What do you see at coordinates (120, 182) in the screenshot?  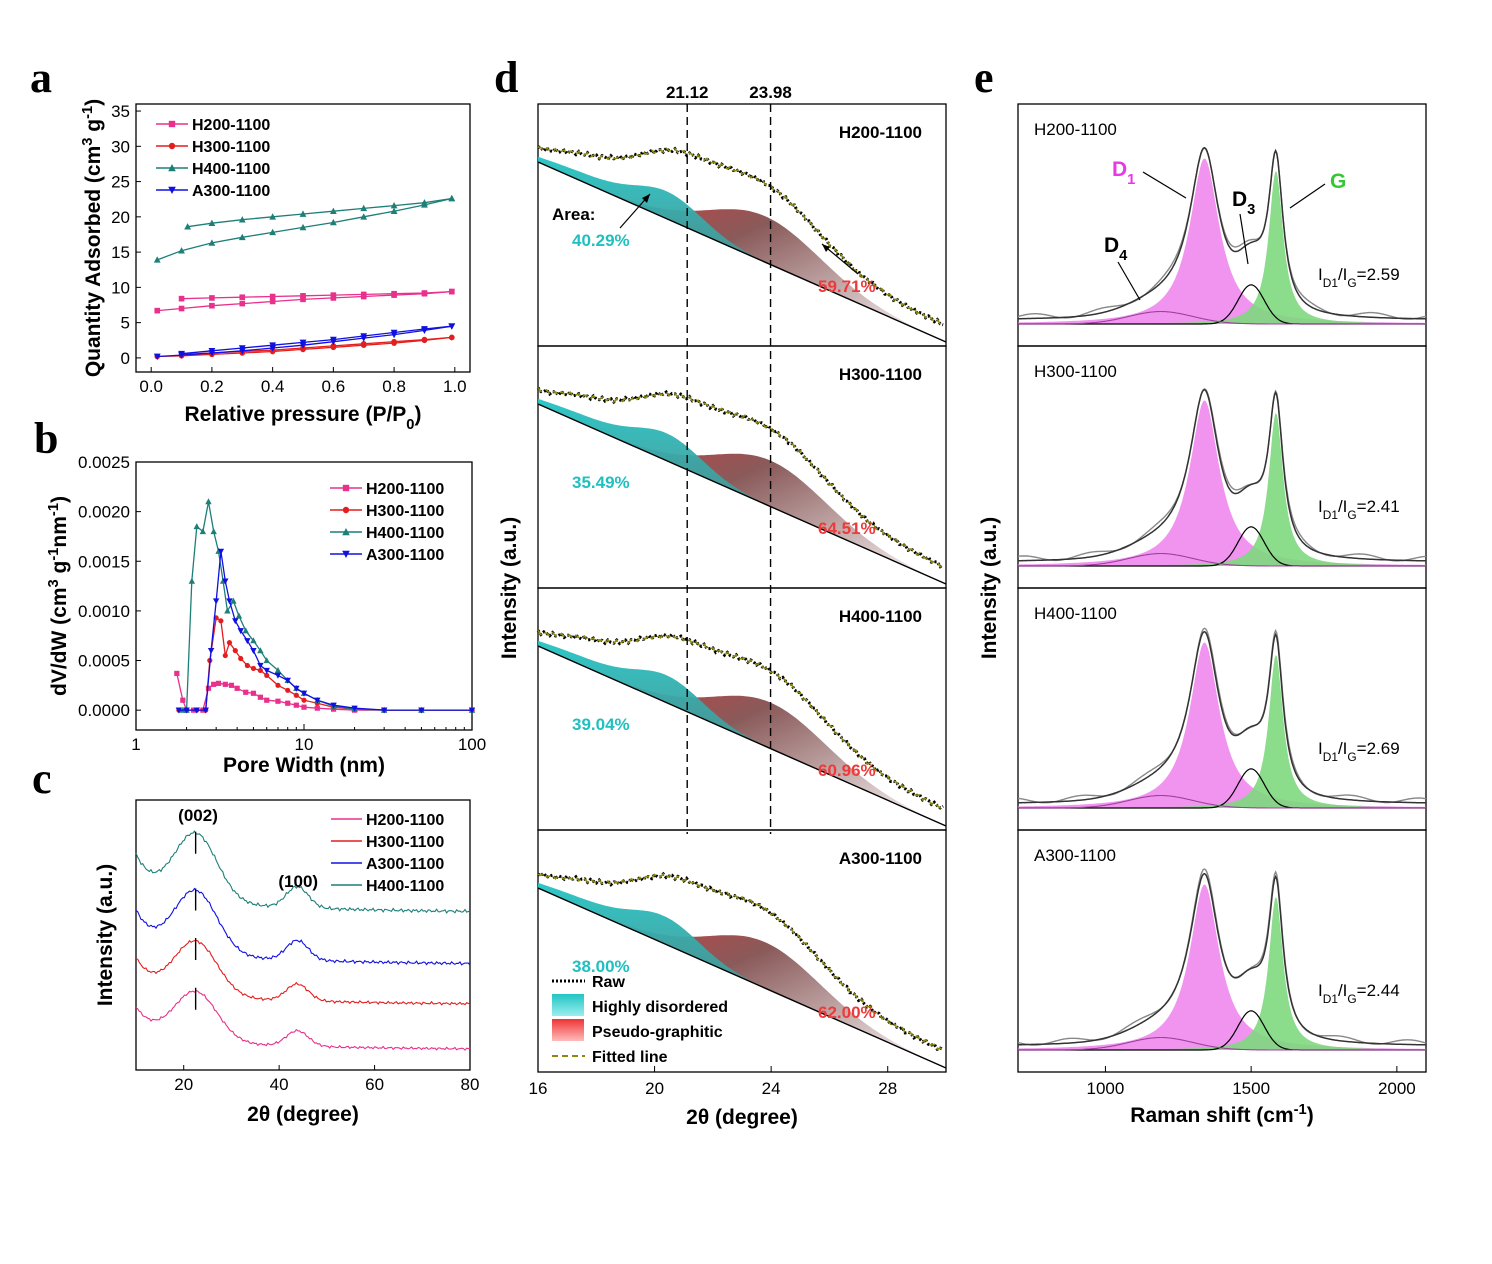 I see `y-tick-label: 25` at bounding box center [120, 182].